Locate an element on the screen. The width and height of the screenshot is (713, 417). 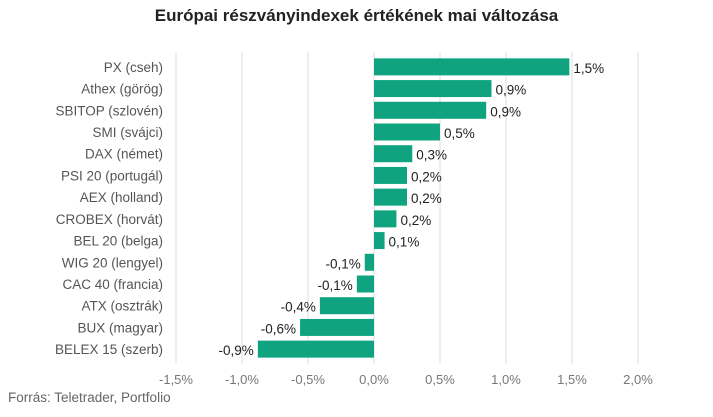
data-label: -0,6% is located at coordinates (278, 328).